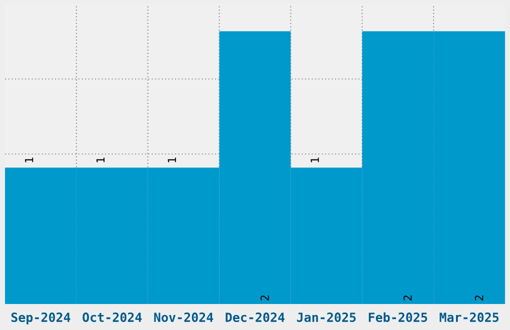 This screenshot has width=510, height=330. I want to click on x-tick-label: Mar-2025, so click(469, 317).